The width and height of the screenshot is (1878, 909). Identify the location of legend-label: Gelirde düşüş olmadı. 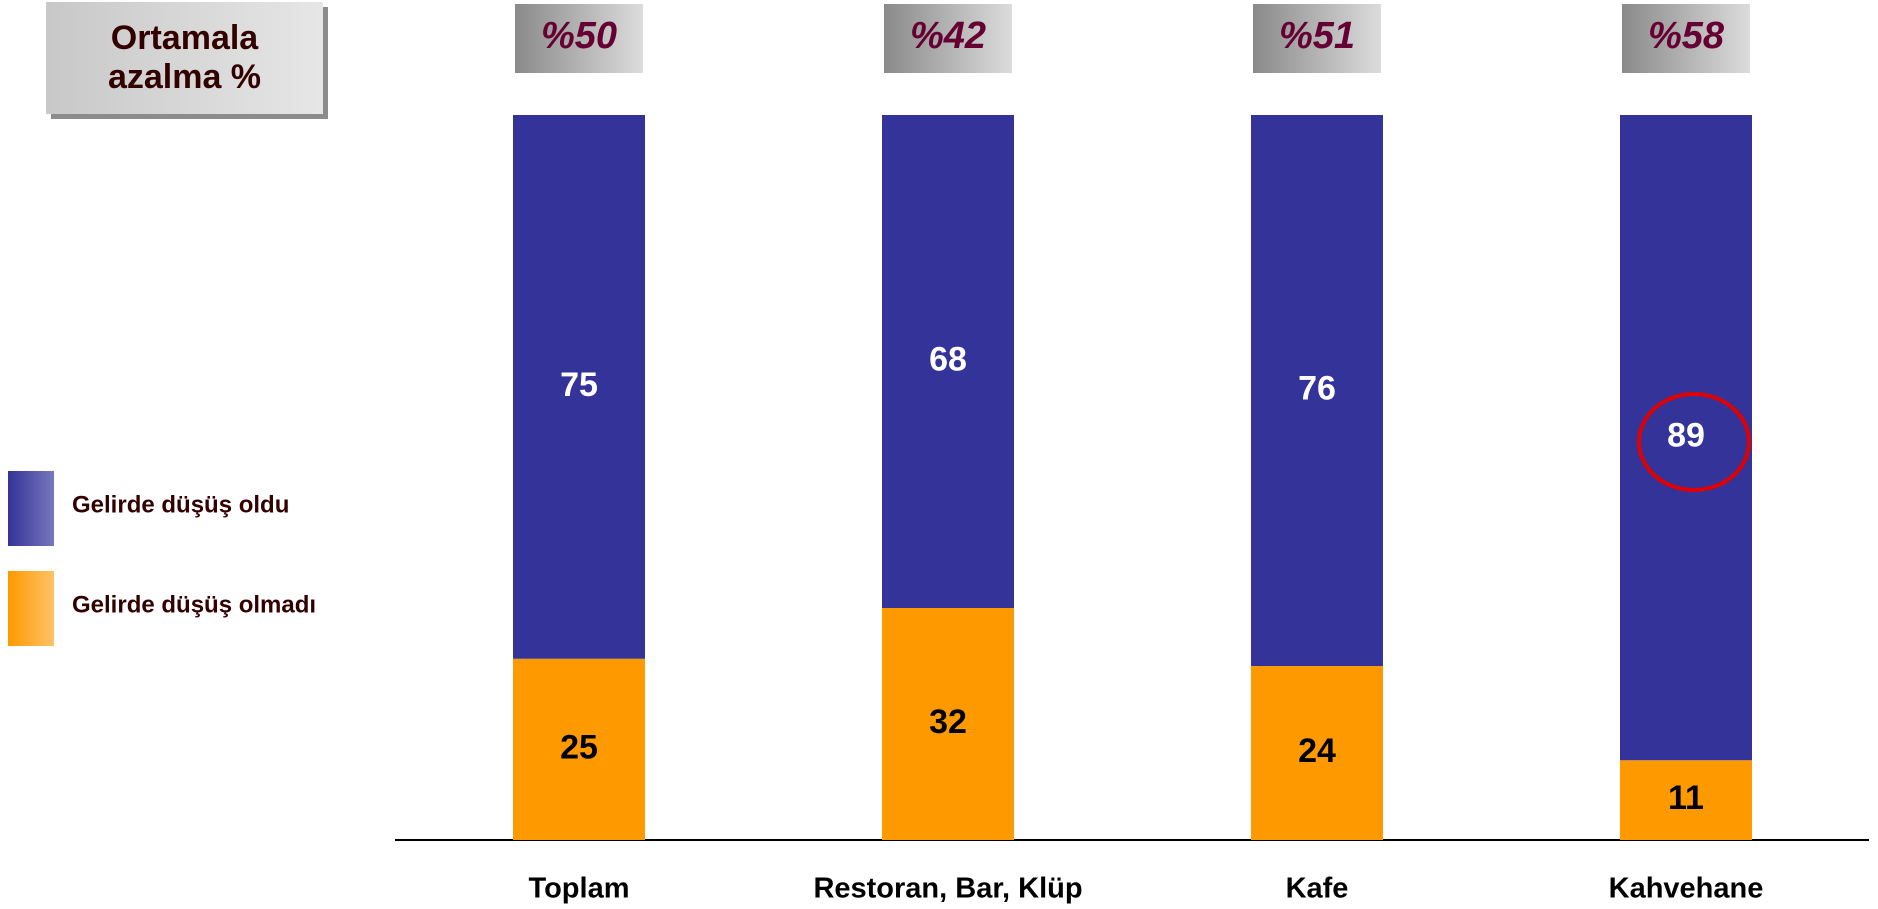
(194, 604).